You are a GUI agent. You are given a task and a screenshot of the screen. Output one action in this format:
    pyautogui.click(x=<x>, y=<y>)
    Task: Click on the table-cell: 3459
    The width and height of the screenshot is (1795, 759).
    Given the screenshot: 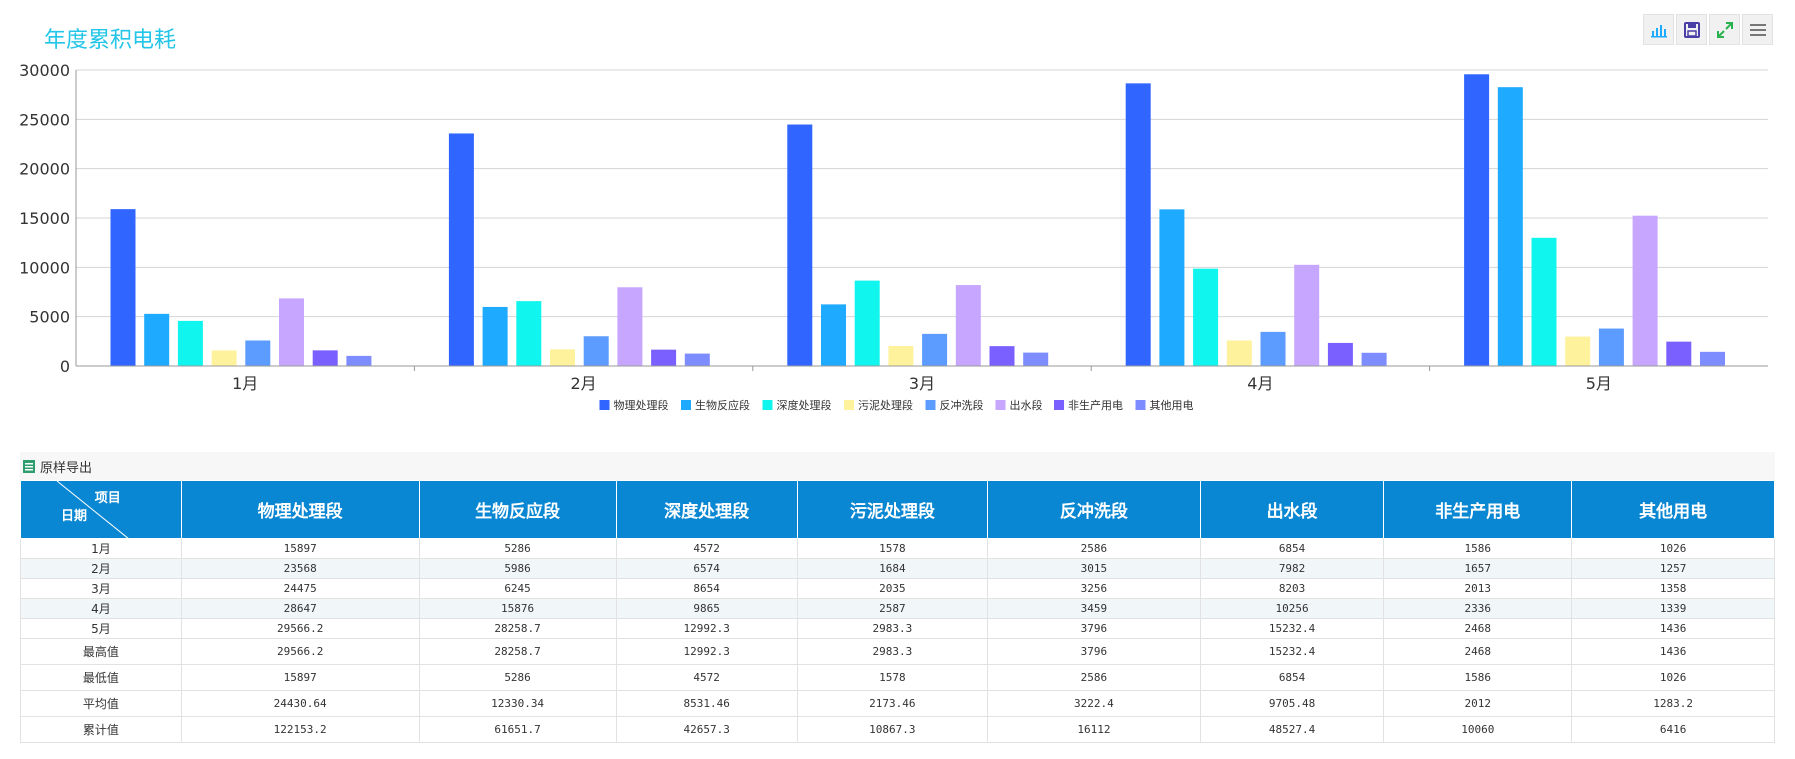 What is the action you would take?
    pyautogui.click(x=1093, y=608)
    